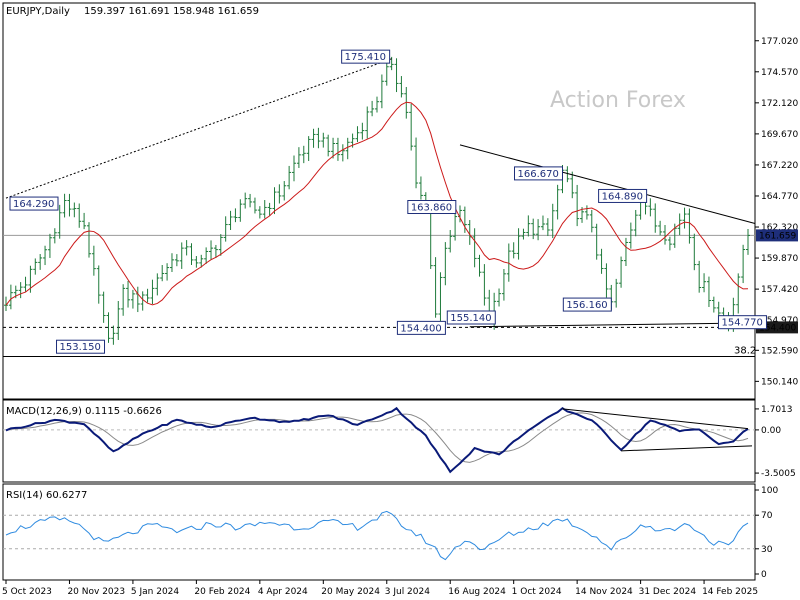  I want to click on y-tick-label: 174.570, so click(779, 73).